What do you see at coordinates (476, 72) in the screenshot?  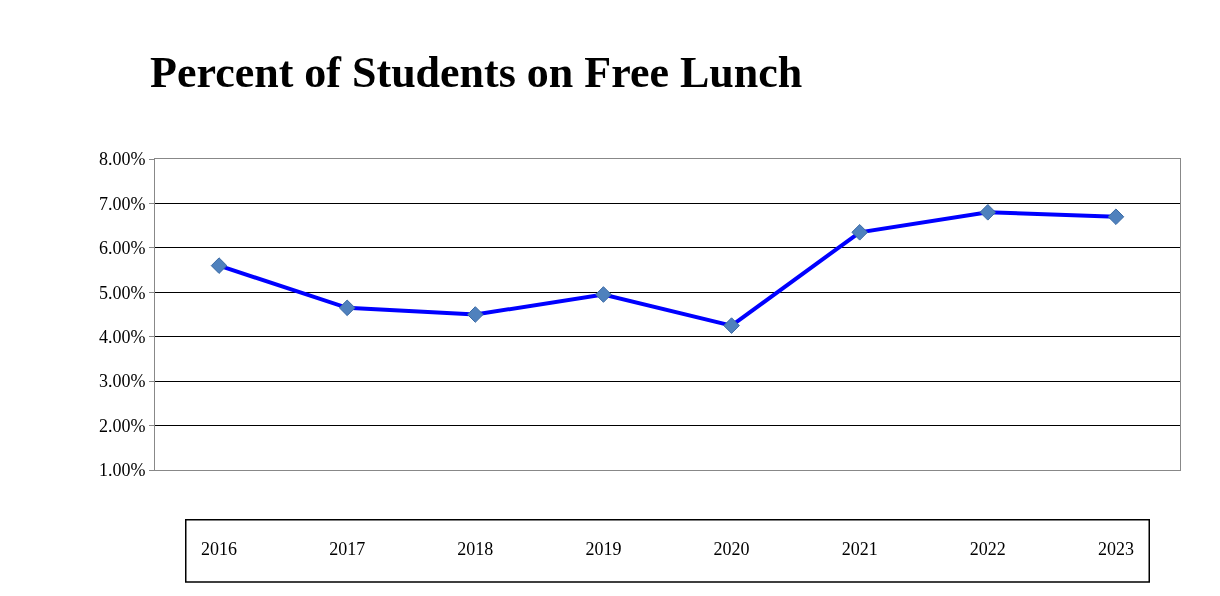 I see `chart-title: Percent of Students on Free Lunch` at bounding box center [476, 72].